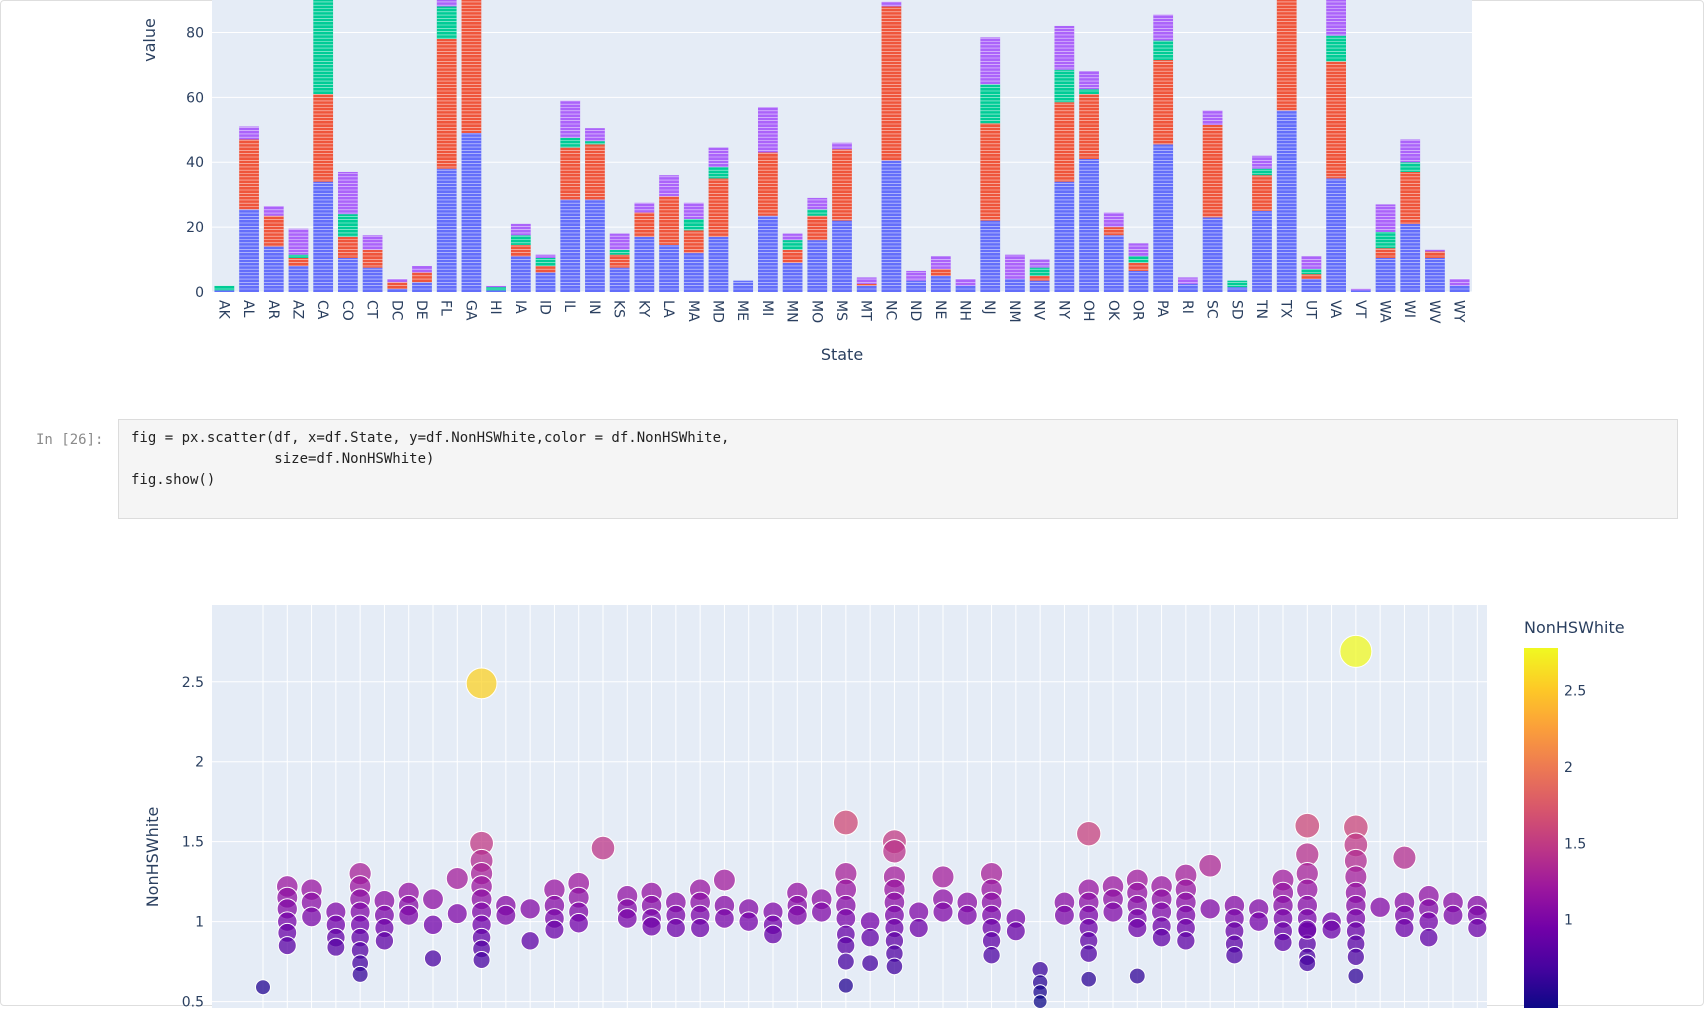 The width and height of the screenshot is (1706, 1012). What do you see at coordinates (1161, 937) in the screenshot?
I see `scatter-point-or` at bounding box center [1161, 937].